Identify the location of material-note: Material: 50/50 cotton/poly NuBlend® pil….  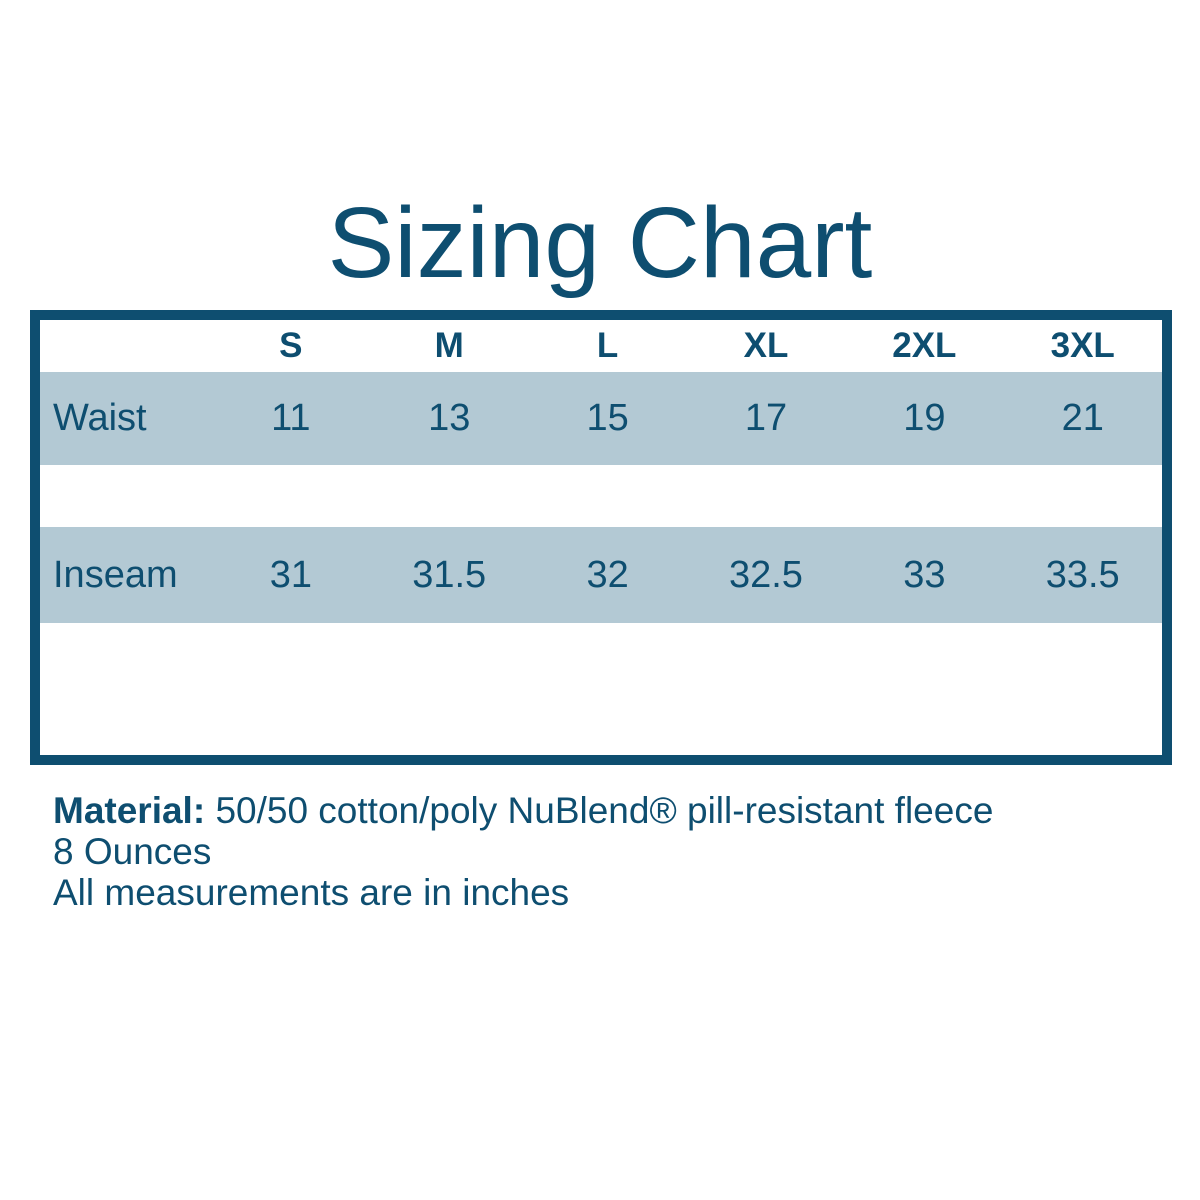
(523, 810).